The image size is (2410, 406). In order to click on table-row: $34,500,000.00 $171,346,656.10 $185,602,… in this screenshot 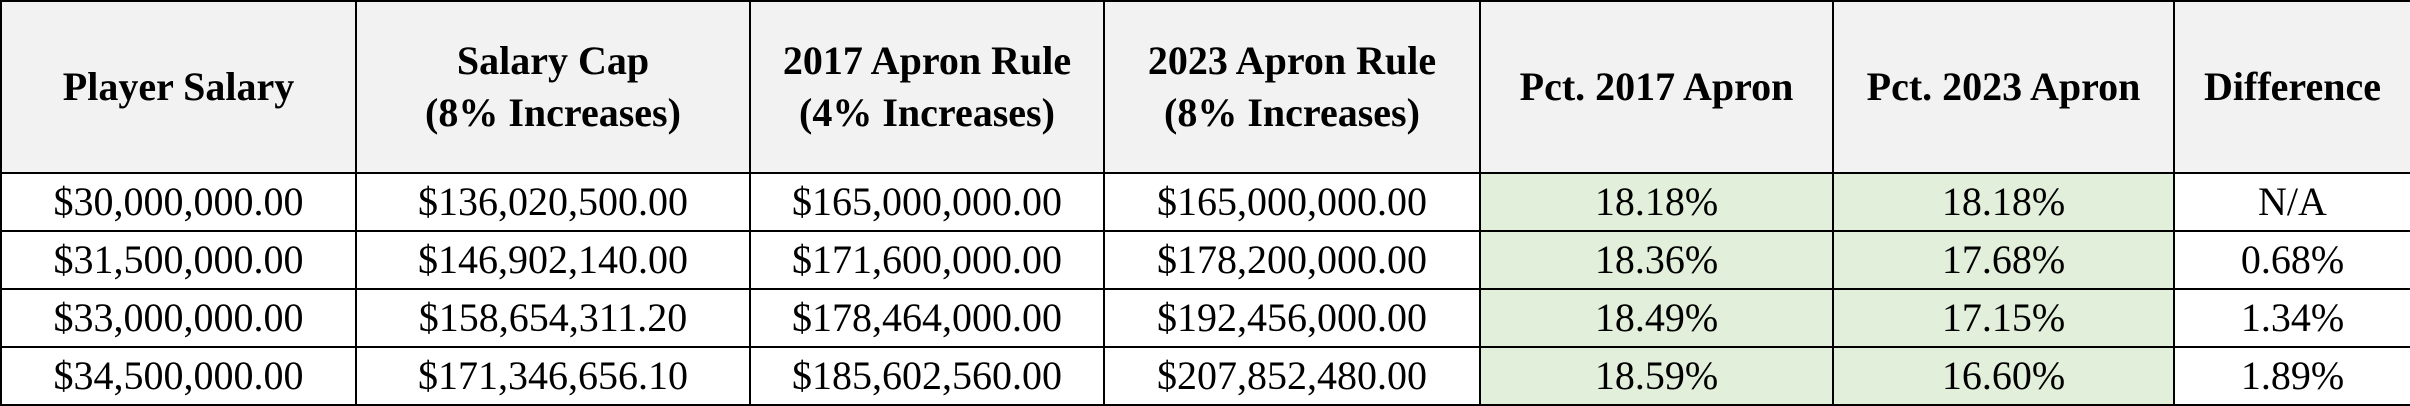, I will do `click(1205, 376)`.